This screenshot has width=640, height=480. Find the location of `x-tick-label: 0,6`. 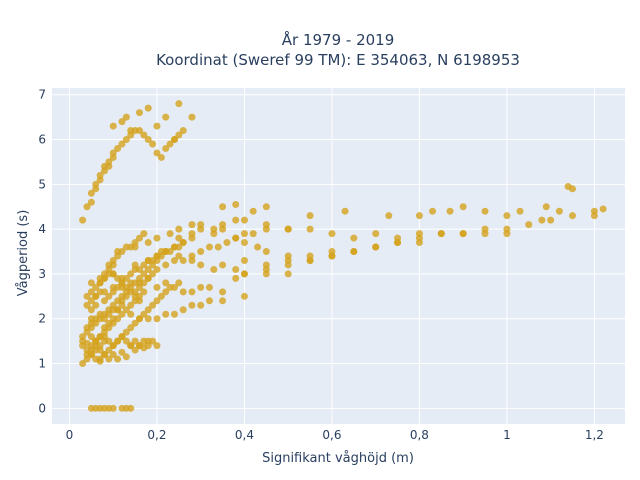

x-tick-label: 0,6 is located at coordinates (331, 435).